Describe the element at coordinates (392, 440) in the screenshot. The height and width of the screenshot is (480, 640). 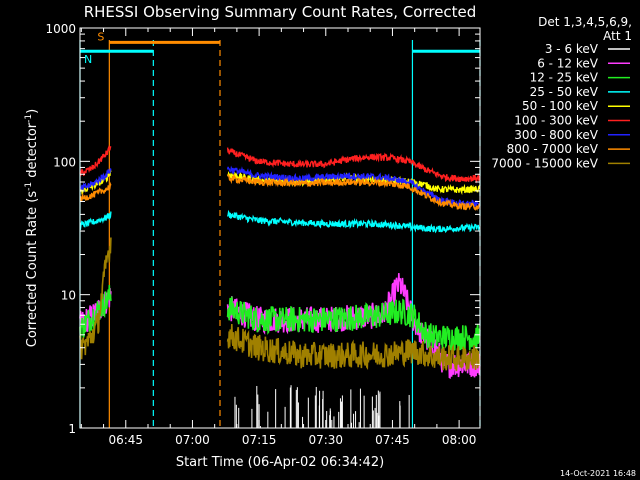
I see `x-tick-label: 07:45` at that location.